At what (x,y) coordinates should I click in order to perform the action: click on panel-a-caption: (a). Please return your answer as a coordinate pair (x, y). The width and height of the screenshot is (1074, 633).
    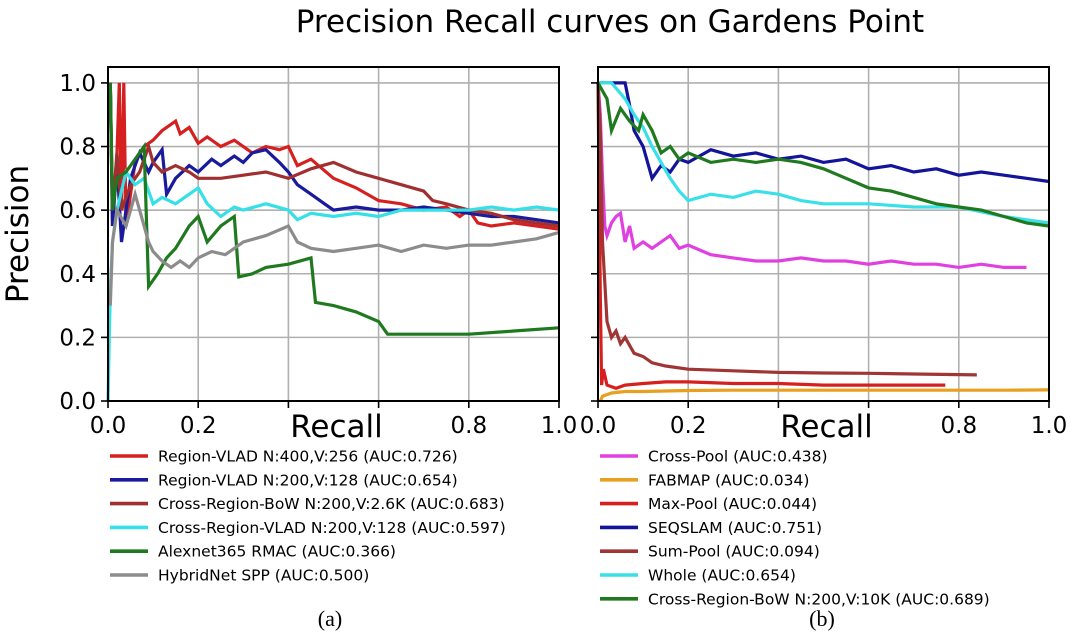
    Looking at the image, I should click on (330, 618).